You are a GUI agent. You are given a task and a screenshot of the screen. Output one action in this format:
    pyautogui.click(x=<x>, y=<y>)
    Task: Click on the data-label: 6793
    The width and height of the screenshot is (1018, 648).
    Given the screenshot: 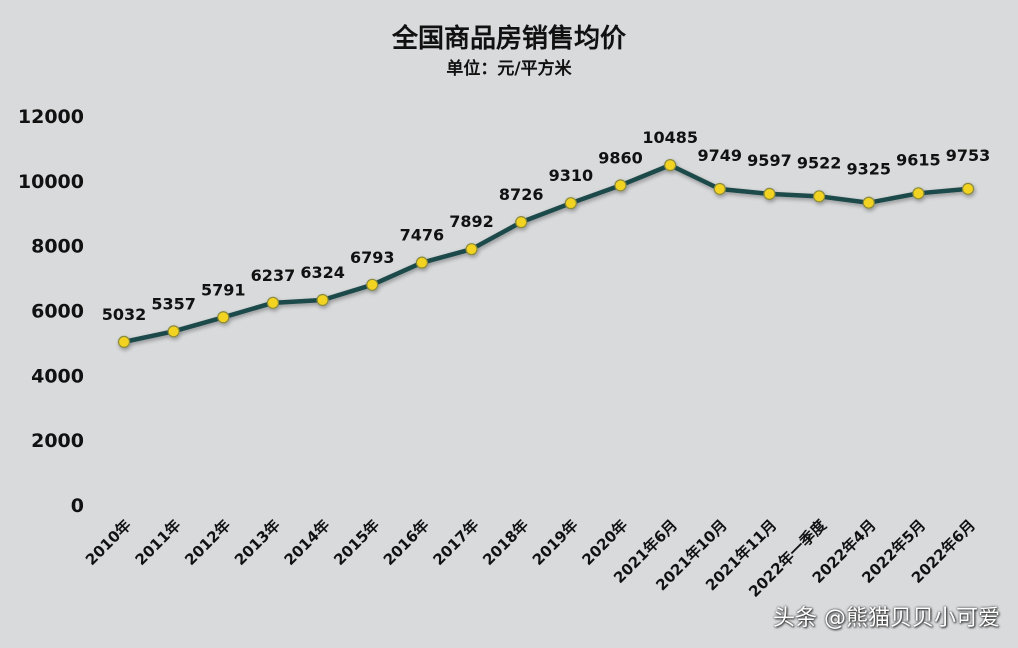 What is the action you would take?
    pyautogui.click(x=372, y=257)
    